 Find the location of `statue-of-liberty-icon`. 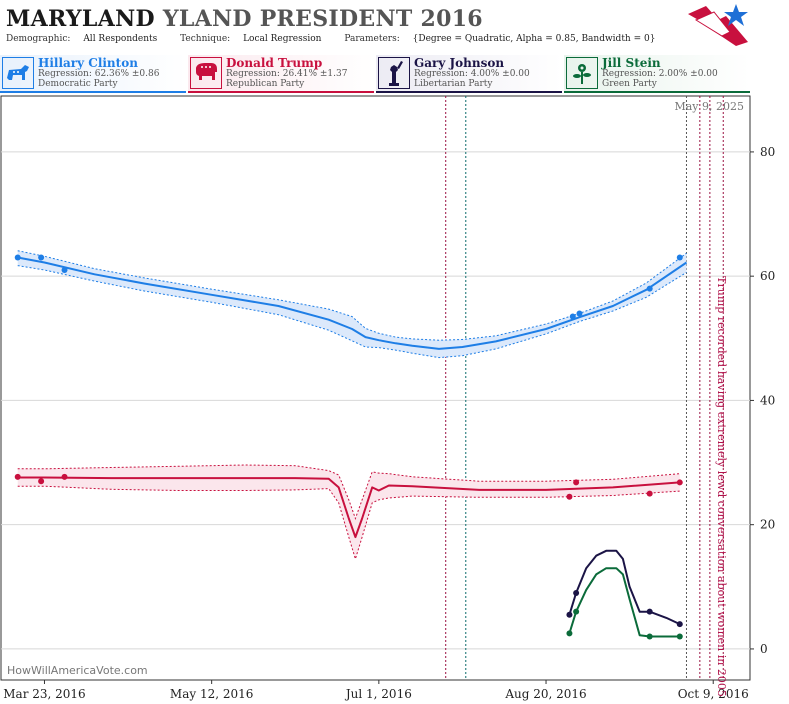

statue-of-liberty-icon is located at coordinates (394, 73).